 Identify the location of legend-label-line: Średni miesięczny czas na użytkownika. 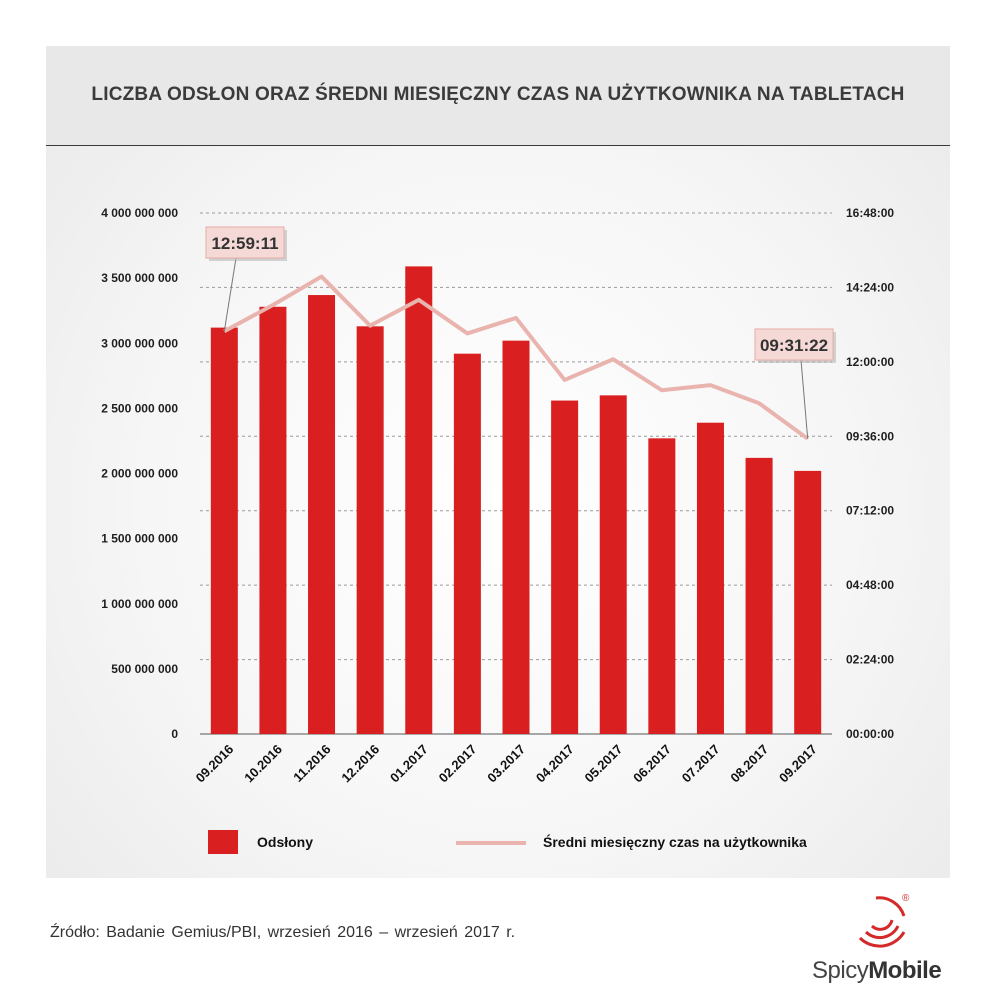
(675, 841).